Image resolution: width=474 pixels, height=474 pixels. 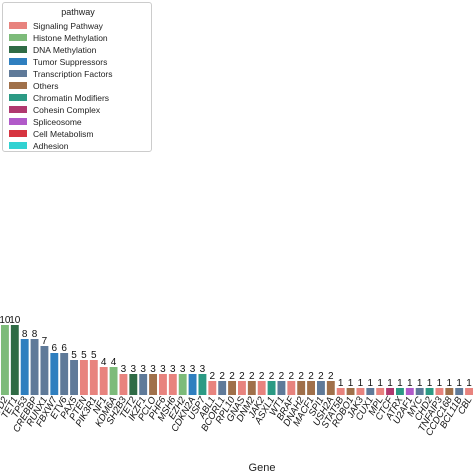 What do you see at coordinates (114, 362) in the screenshot?
I see `bar-value-label: 4` at bounding box center [114, 362].